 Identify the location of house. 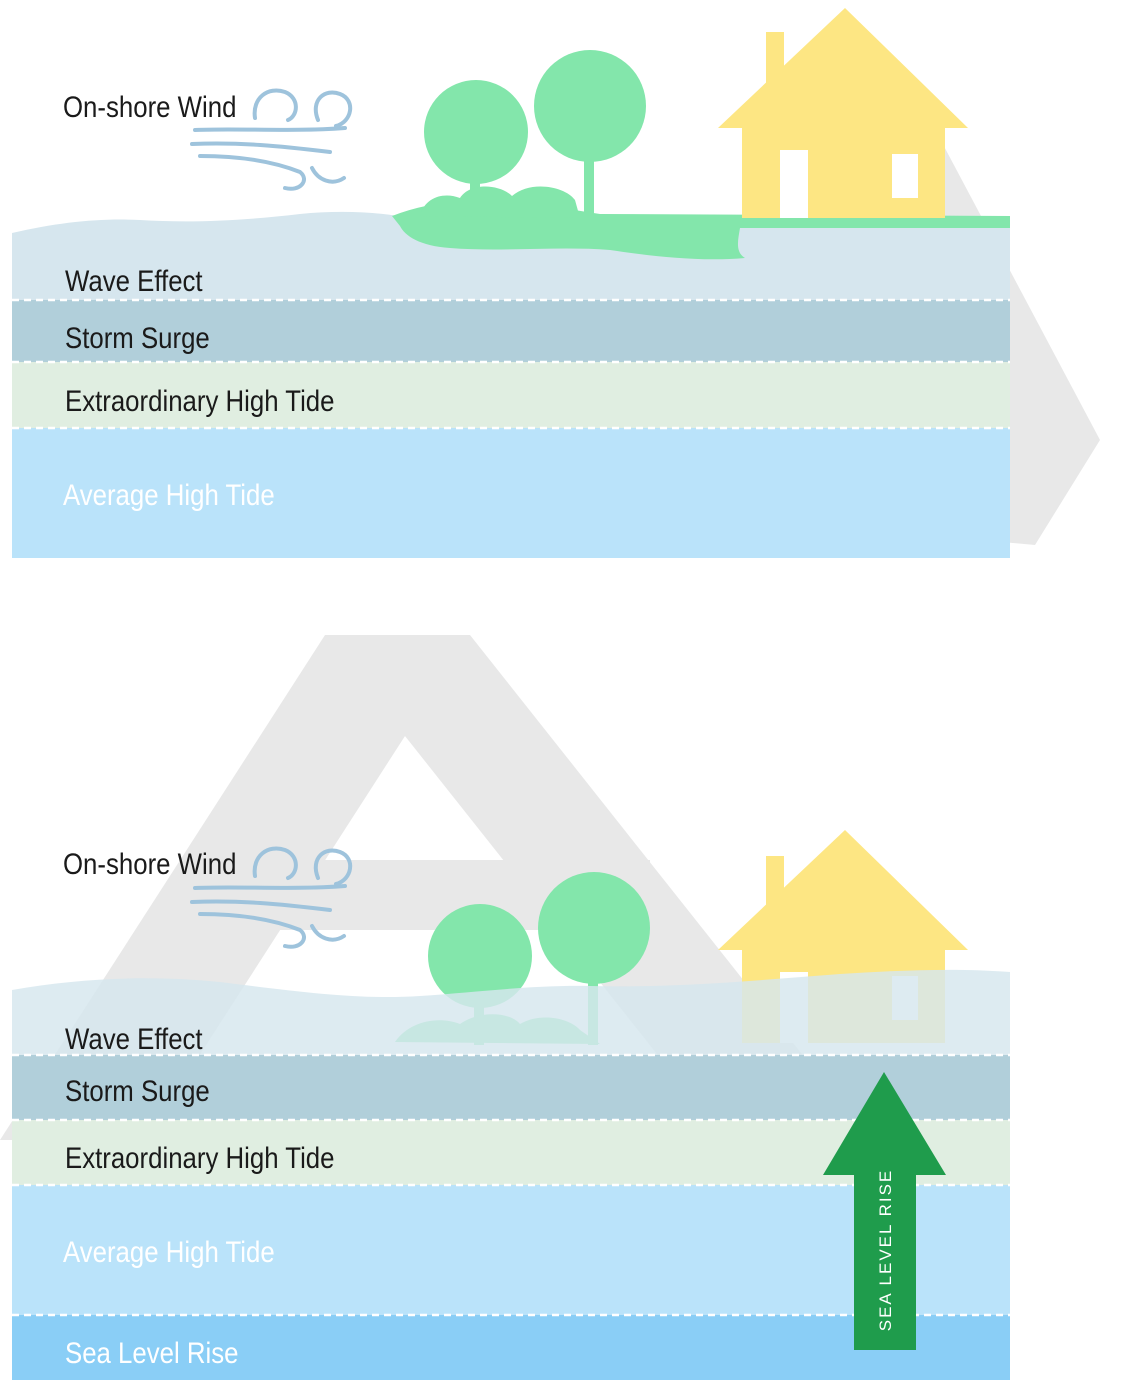
(843, 113).